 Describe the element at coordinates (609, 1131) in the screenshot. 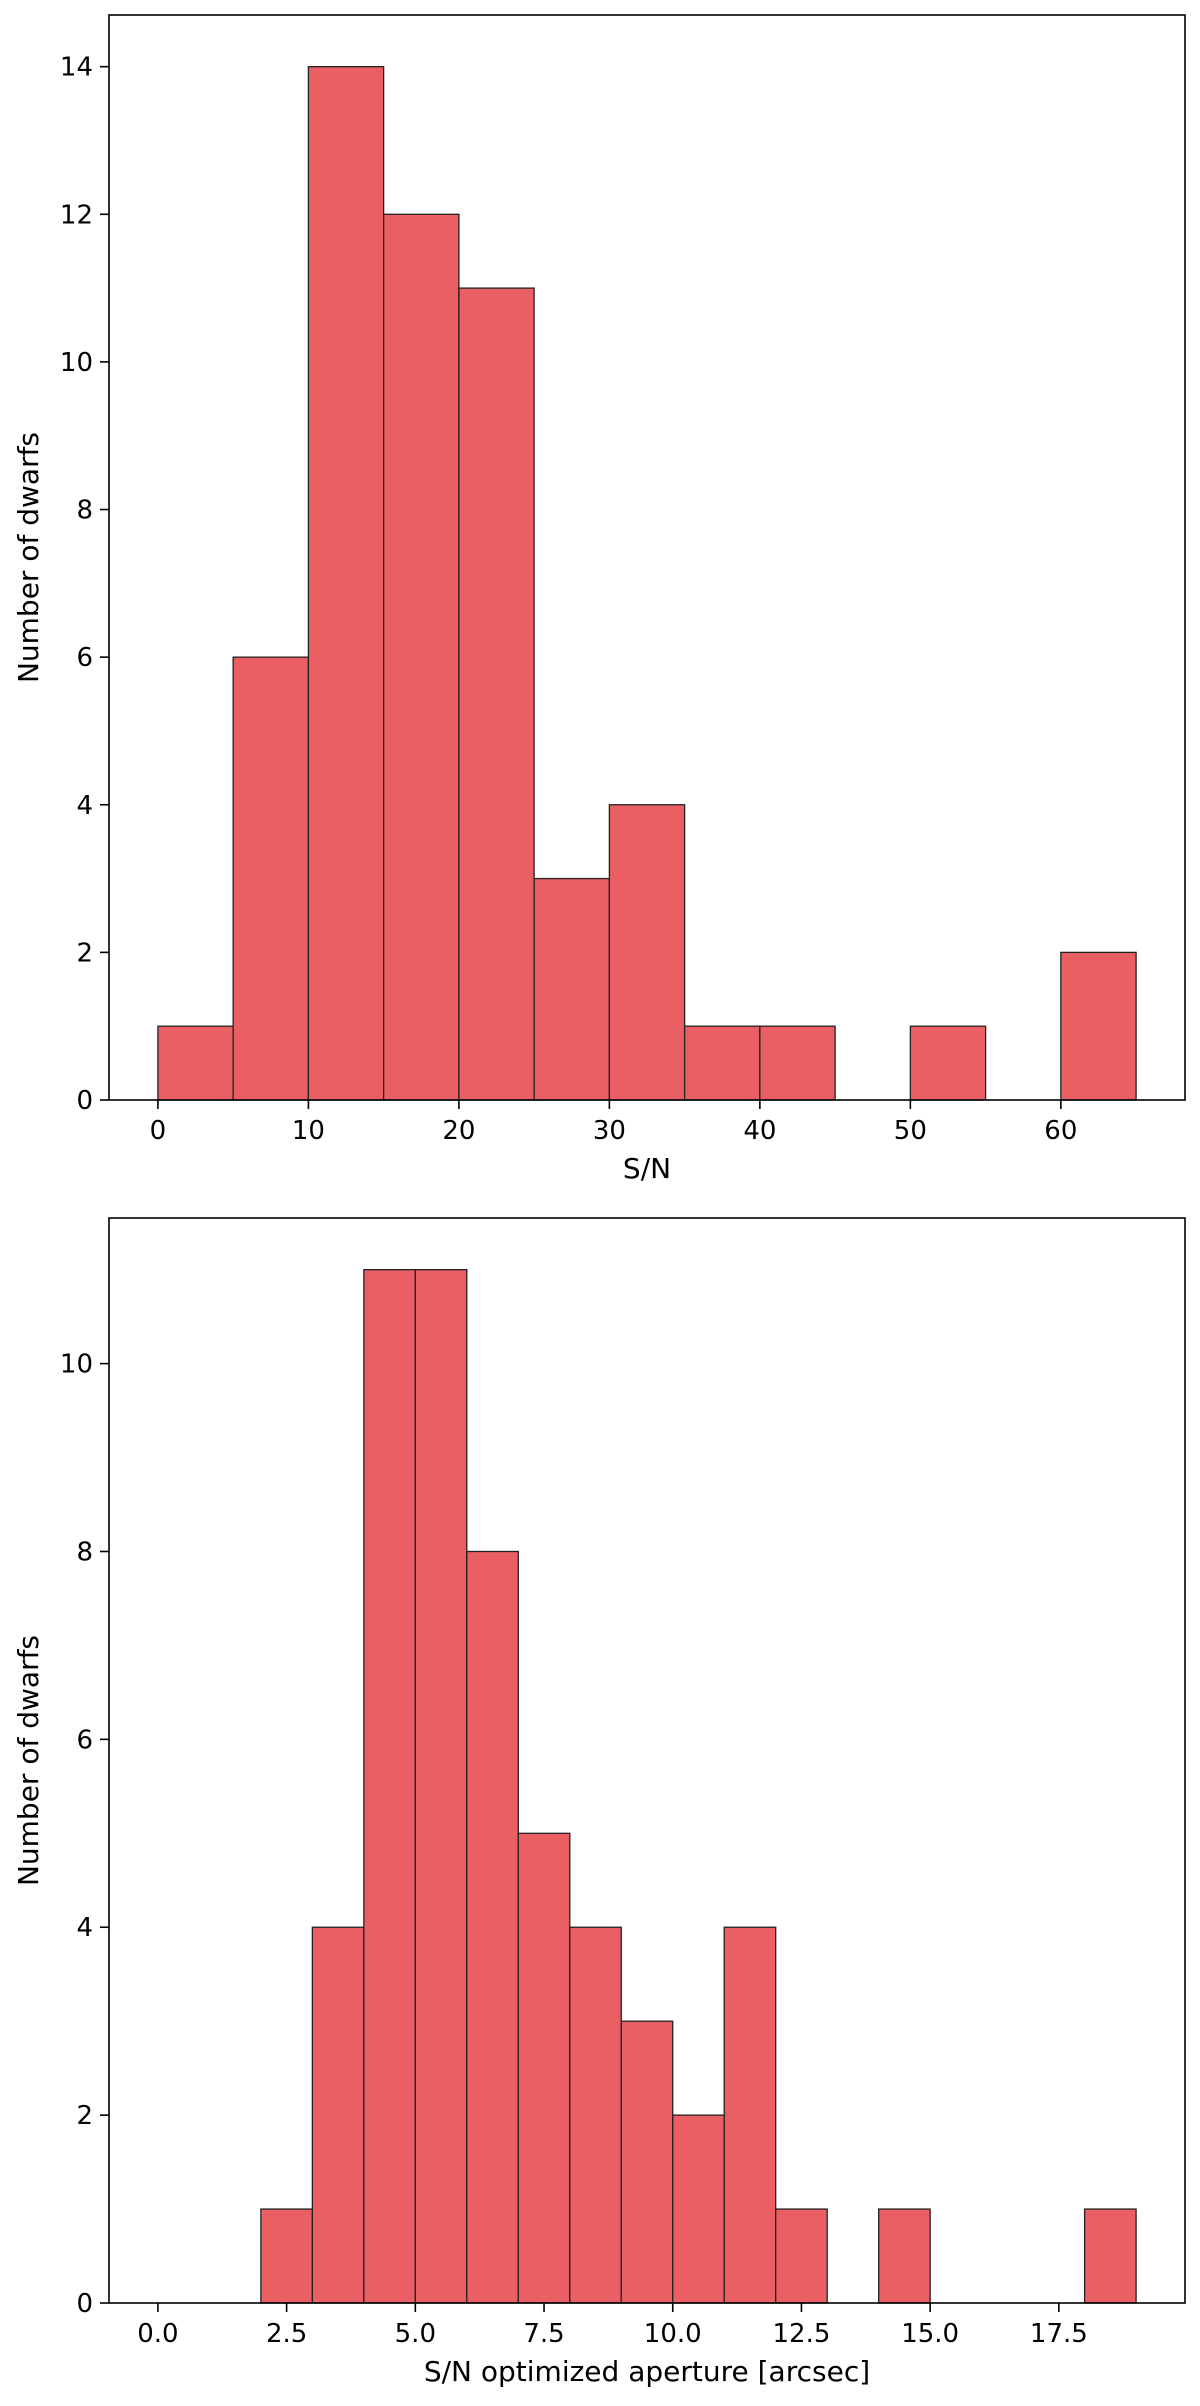

I see `x-tick-label: 30` at that location.